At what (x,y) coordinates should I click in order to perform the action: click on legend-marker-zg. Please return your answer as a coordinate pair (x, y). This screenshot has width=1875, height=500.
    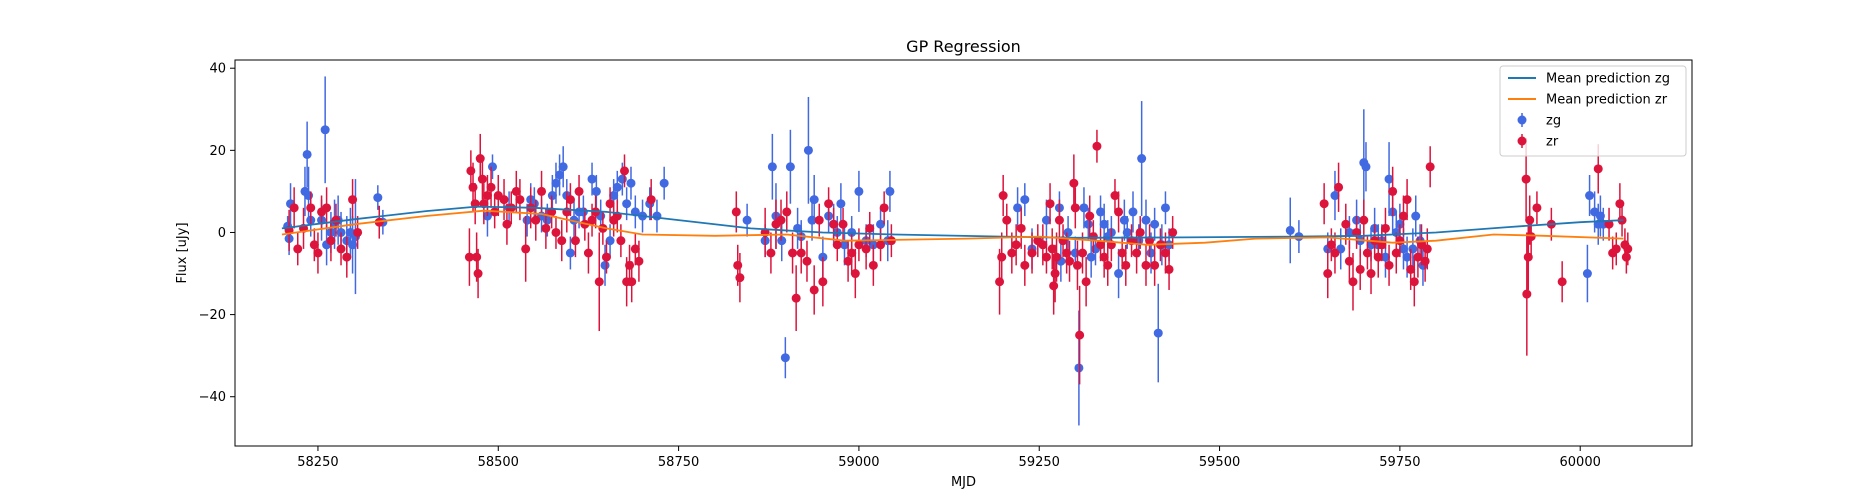
    Looking at the image, I should click on (1522, 120).